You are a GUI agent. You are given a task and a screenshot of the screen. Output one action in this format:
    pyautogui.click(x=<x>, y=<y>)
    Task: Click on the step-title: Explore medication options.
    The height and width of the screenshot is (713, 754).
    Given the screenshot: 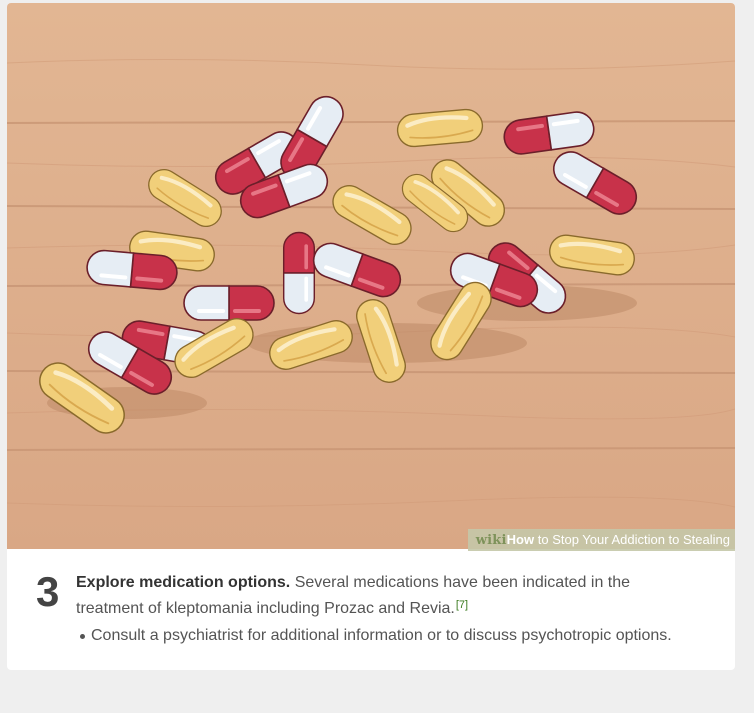 What is the action you would take?
    pyautogui.click(x=183, y=582)
    